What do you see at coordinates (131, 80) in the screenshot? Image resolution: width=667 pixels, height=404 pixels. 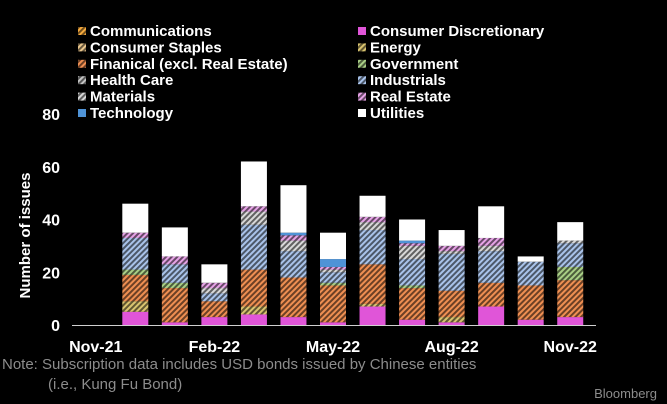 I see `legend-label: Health Care` at bounding box center [131, 80].